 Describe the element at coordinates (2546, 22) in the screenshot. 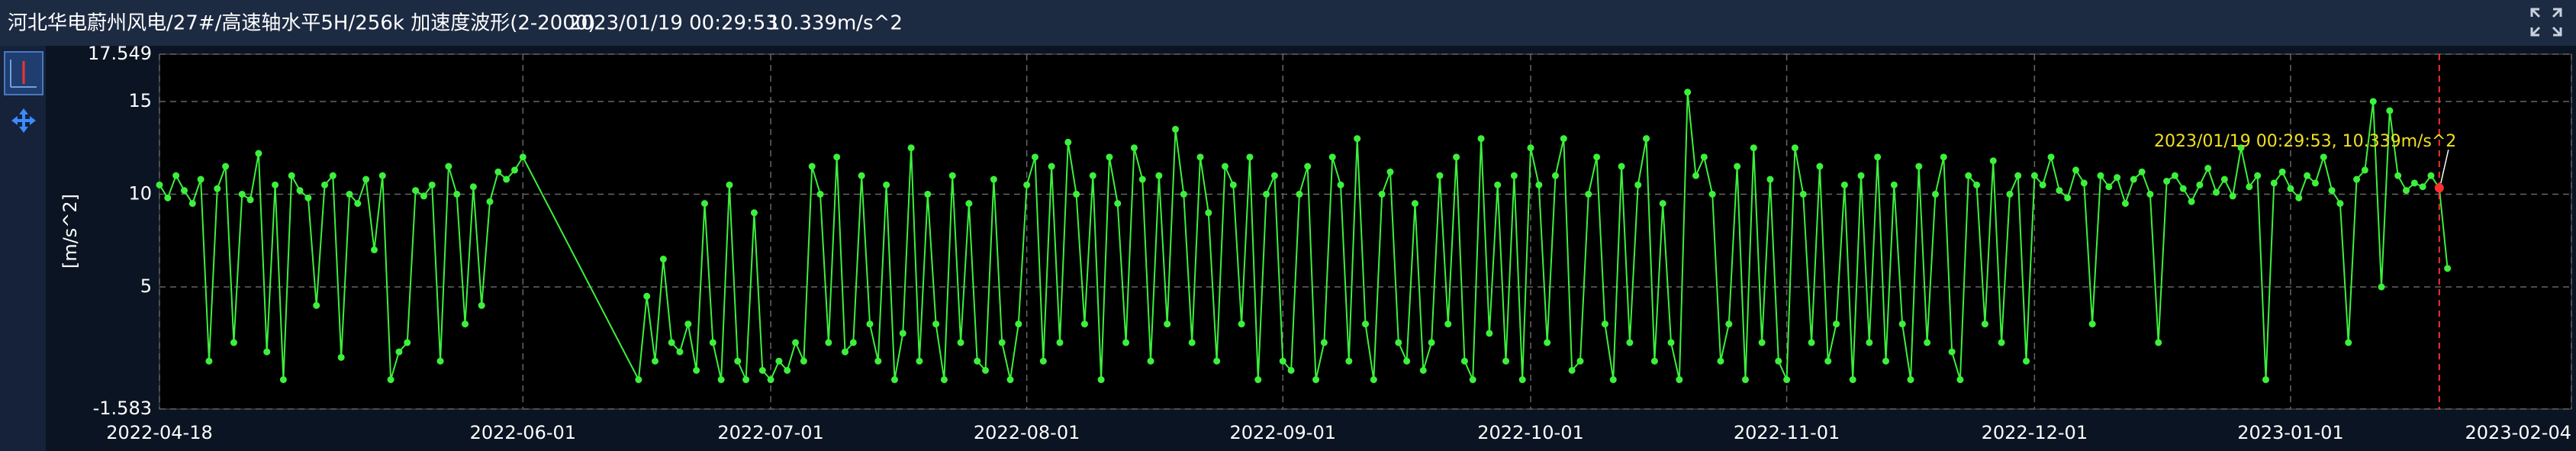

I see `fullscreen-button` at that location.